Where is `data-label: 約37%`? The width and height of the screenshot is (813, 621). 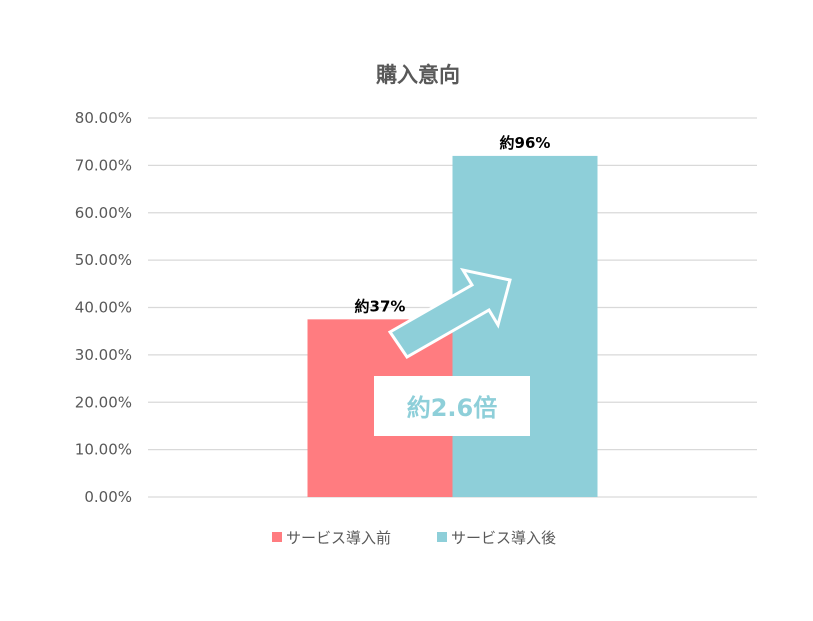 data-label: 約37% is located at coordinates (380, 306).